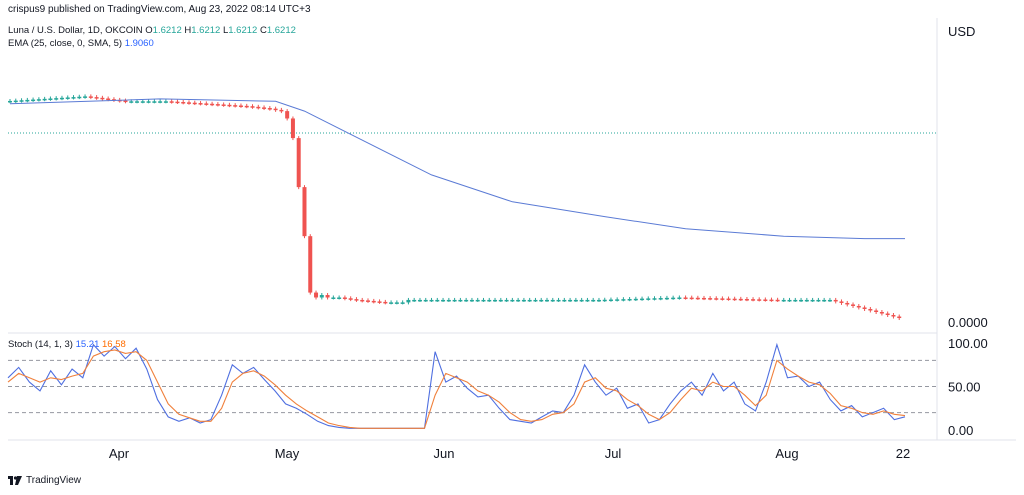 The height and width of the screenshot is (495, 1024). What do you see at coordinates (968, 322) in the screenshot?
I see `price-tick-label: 0.0000` at bounding box center [968, 322].